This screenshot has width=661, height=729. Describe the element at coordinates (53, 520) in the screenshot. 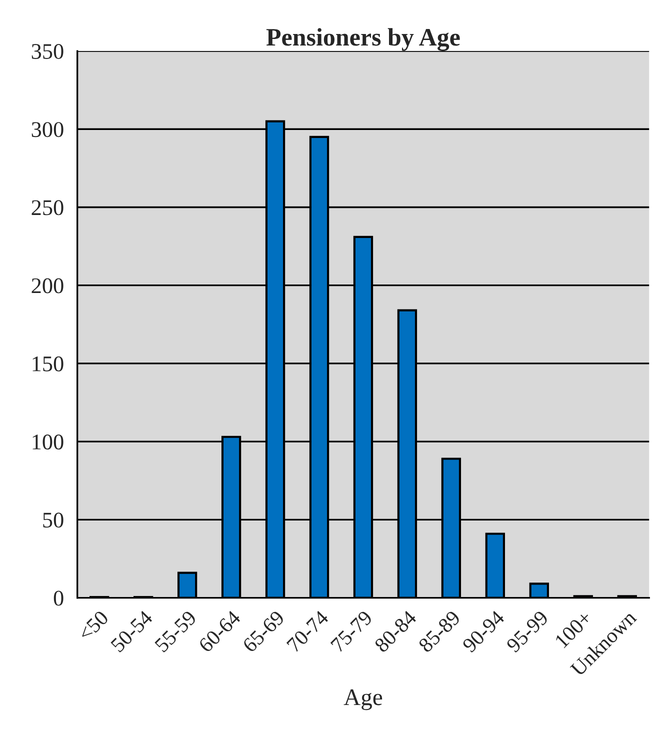

I see `y-tick-label: 50` at that location.